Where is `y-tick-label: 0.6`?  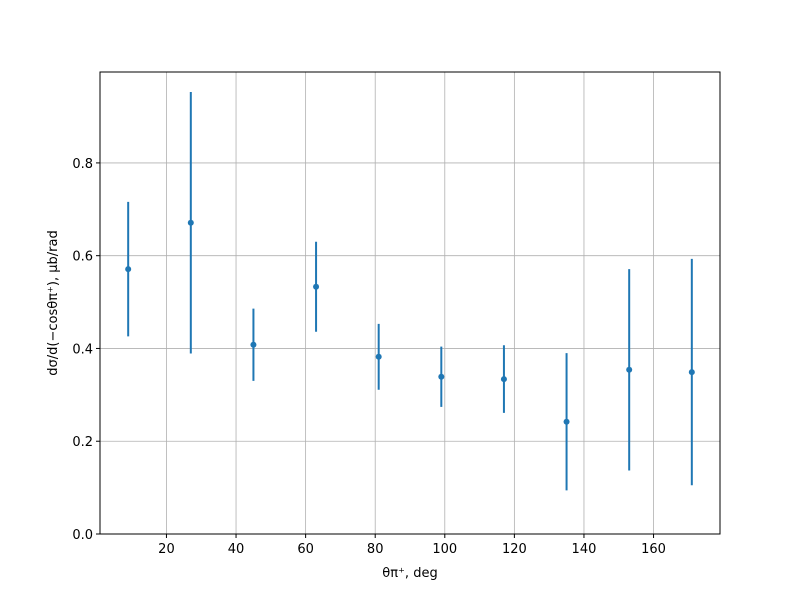
y-tick-label: 0.6 is located at coordinates (82, 257).